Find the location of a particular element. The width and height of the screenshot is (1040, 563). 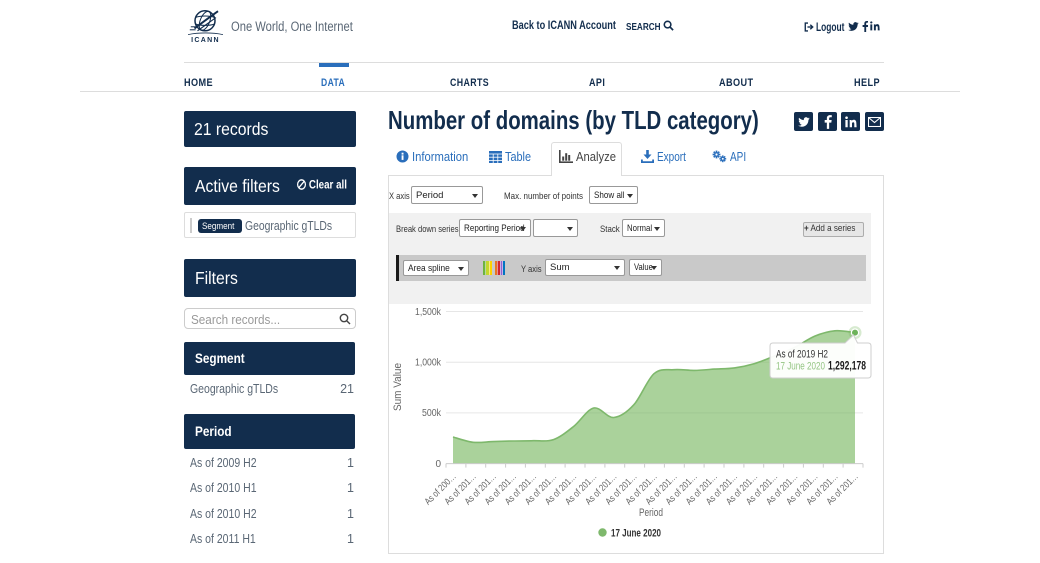

svg-text: 1,500k is located at coordinates (428, 312).